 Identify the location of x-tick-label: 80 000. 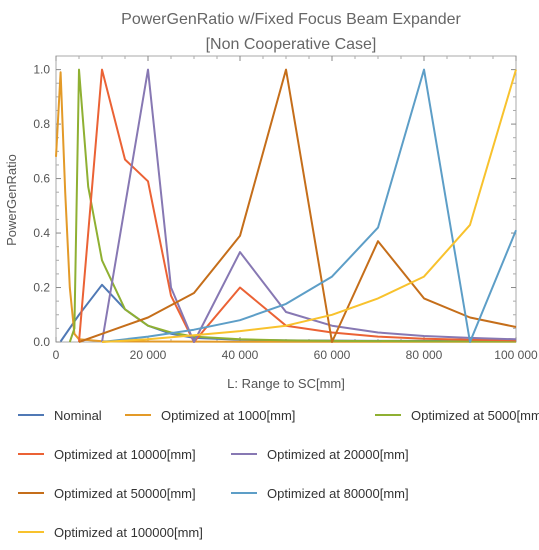
(424, 355).